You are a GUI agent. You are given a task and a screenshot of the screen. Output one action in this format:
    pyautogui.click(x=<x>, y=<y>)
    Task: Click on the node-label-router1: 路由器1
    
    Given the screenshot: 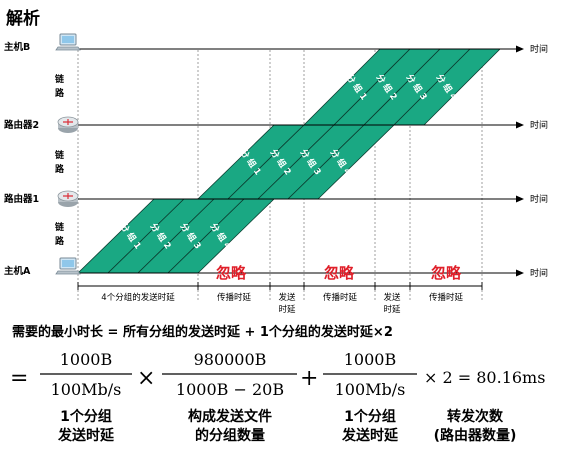 What is the action you would take?
    pyautogui.click(x=21, y=199)
    